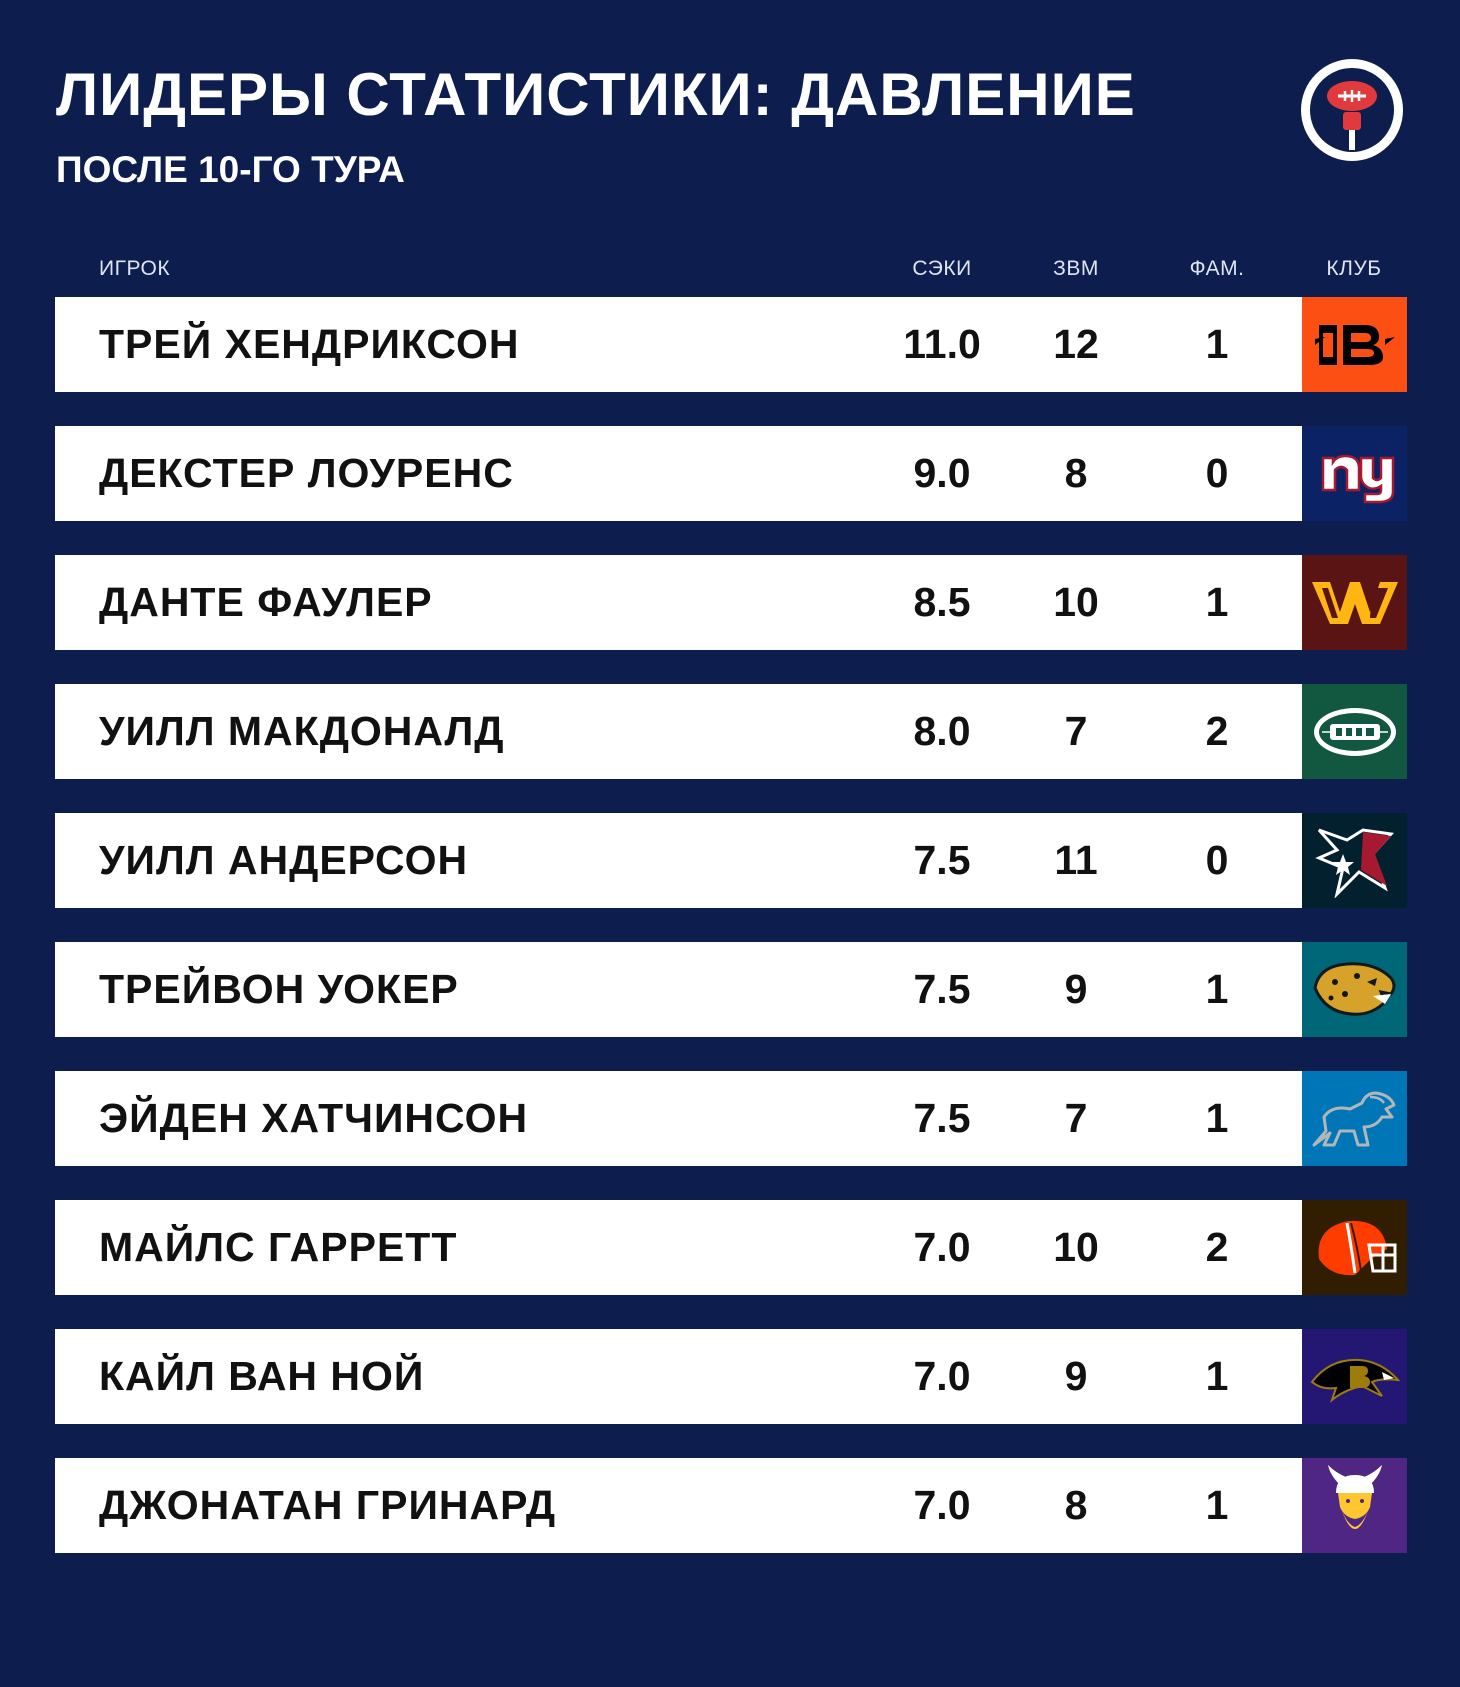 This screenshot has width=1460, height=1687. What do you see at coordinates (1354, 1118) in the screenshot?
I see `lions-logo-icon` at bounding box center [1354, 1118].